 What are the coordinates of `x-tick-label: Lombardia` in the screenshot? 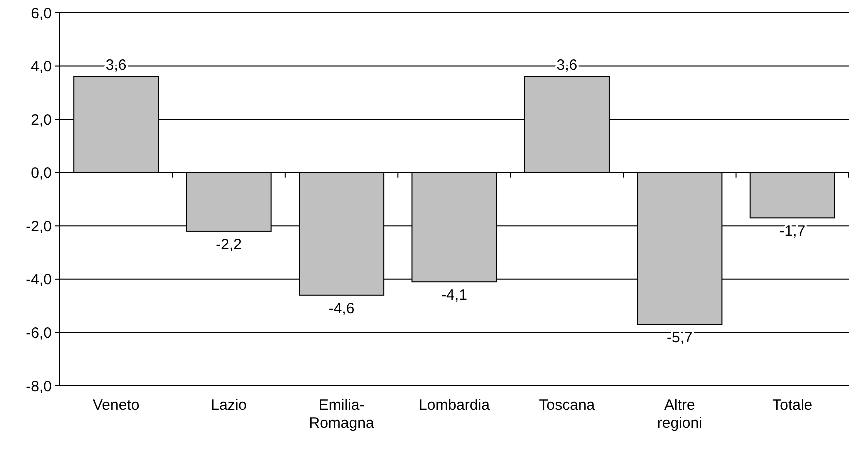 It's located at (455, 405).